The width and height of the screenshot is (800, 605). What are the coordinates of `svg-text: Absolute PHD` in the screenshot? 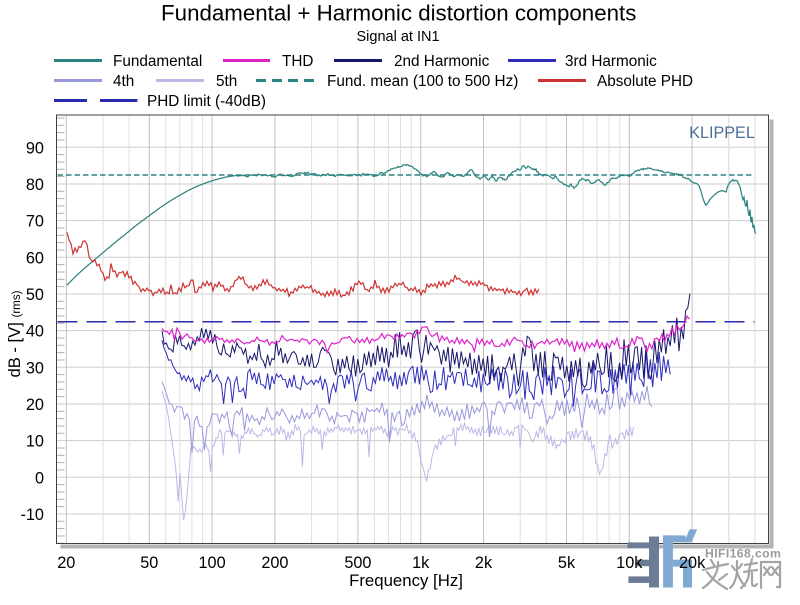 It's located at (645, 81).